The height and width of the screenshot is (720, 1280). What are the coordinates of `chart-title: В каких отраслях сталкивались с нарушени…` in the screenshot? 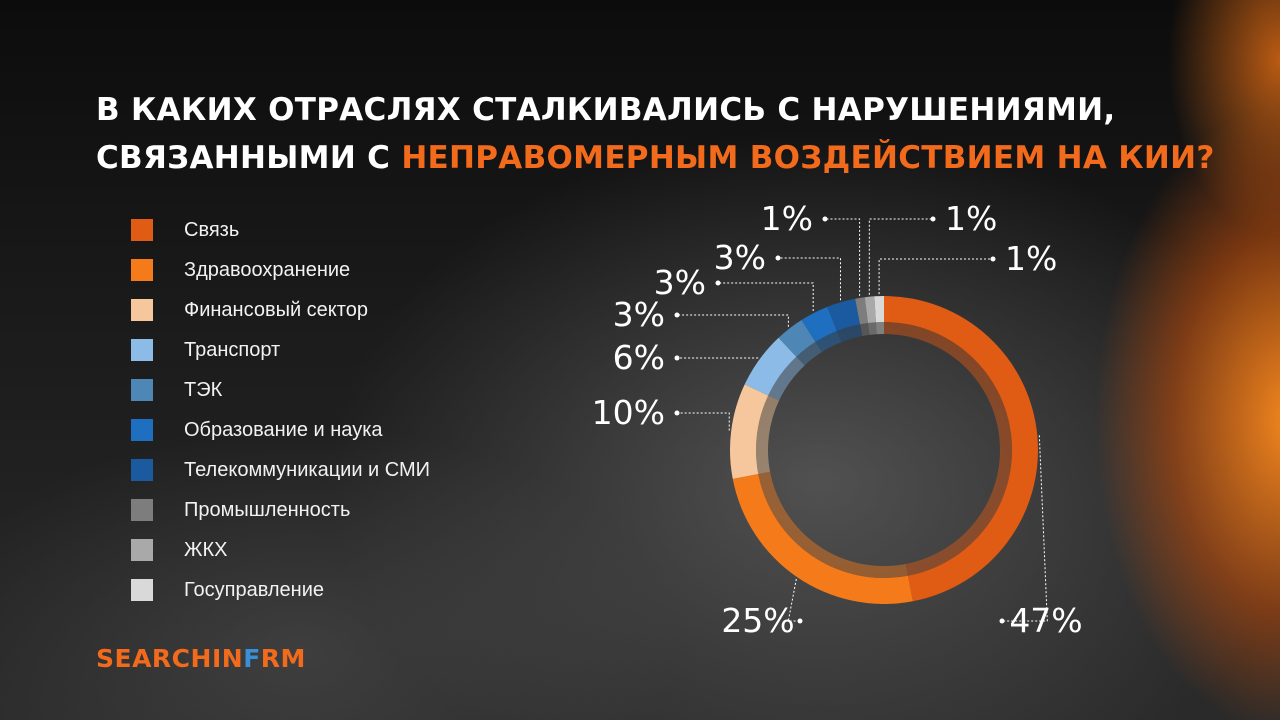 It's located at (655, 134).